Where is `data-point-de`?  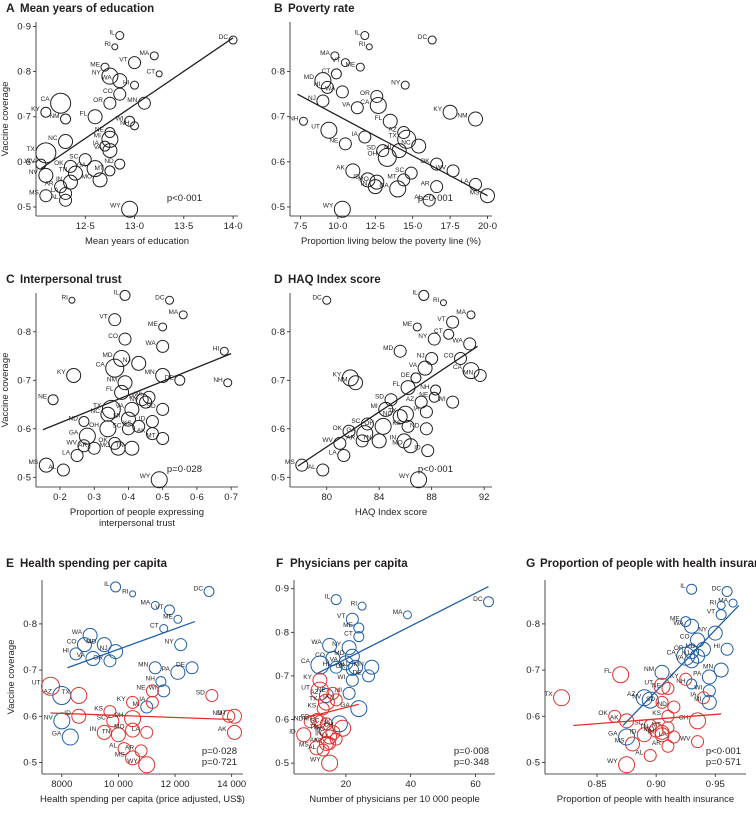 data-point-de is located at coordinates (192, 668).